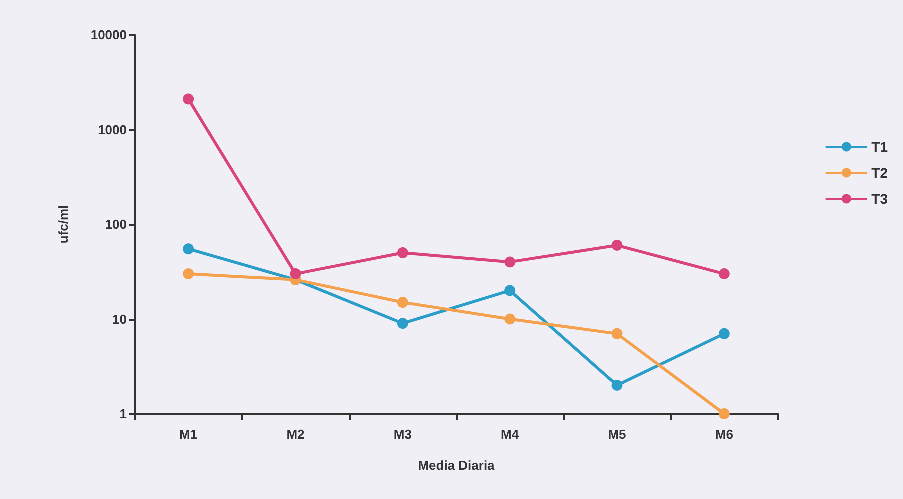  What do you see at coordinates (295, 434) in the screenshot?
I see `x-tick-label: M2` at bounding box center [295, 434].